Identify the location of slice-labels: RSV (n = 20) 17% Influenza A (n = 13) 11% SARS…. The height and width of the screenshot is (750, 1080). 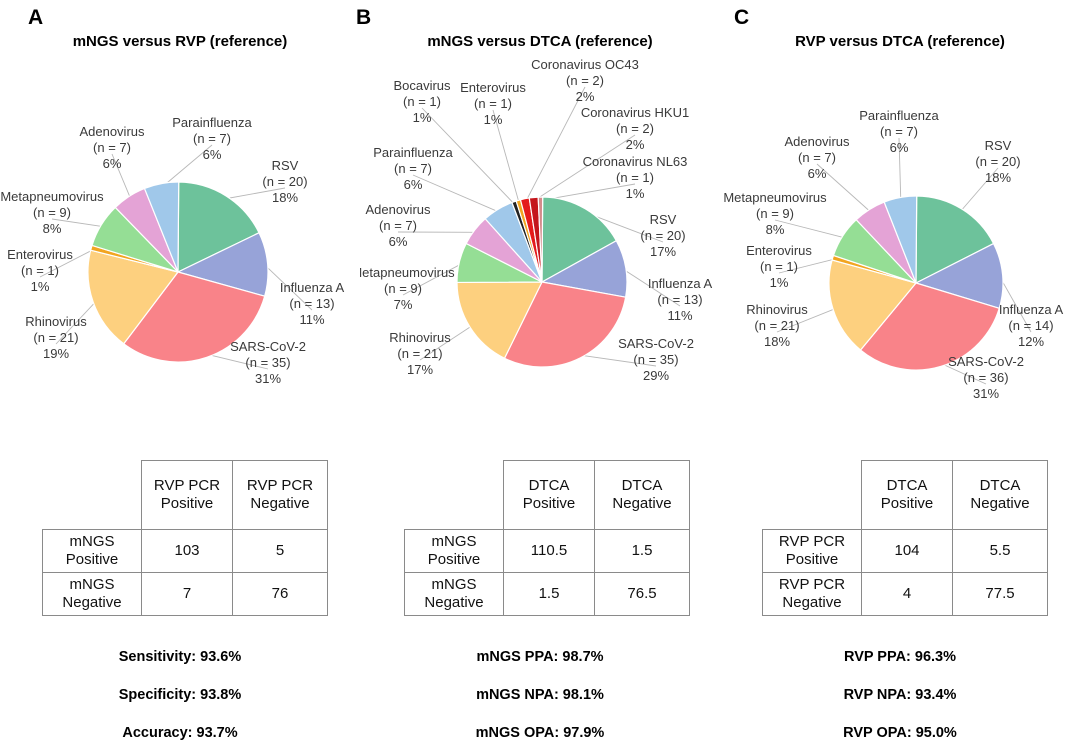
(536, 220).